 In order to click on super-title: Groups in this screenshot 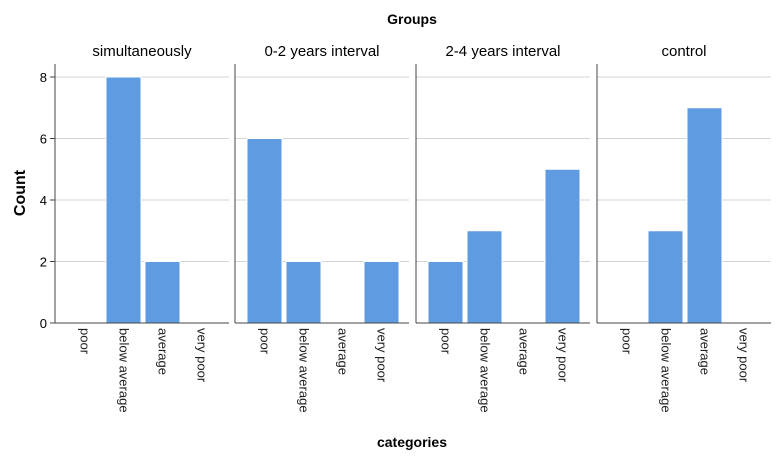, I will do `click(412, 19)`.